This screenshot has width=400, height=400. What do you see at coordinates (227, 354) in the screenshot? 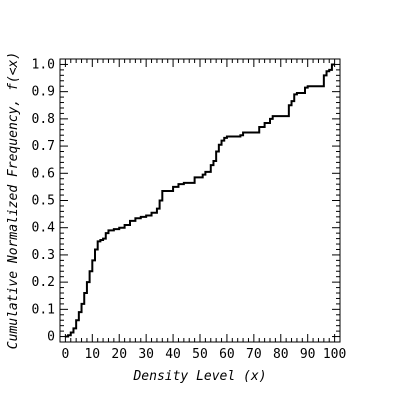
I see `x-tick-label: 60` at bounding box center [227, 354].